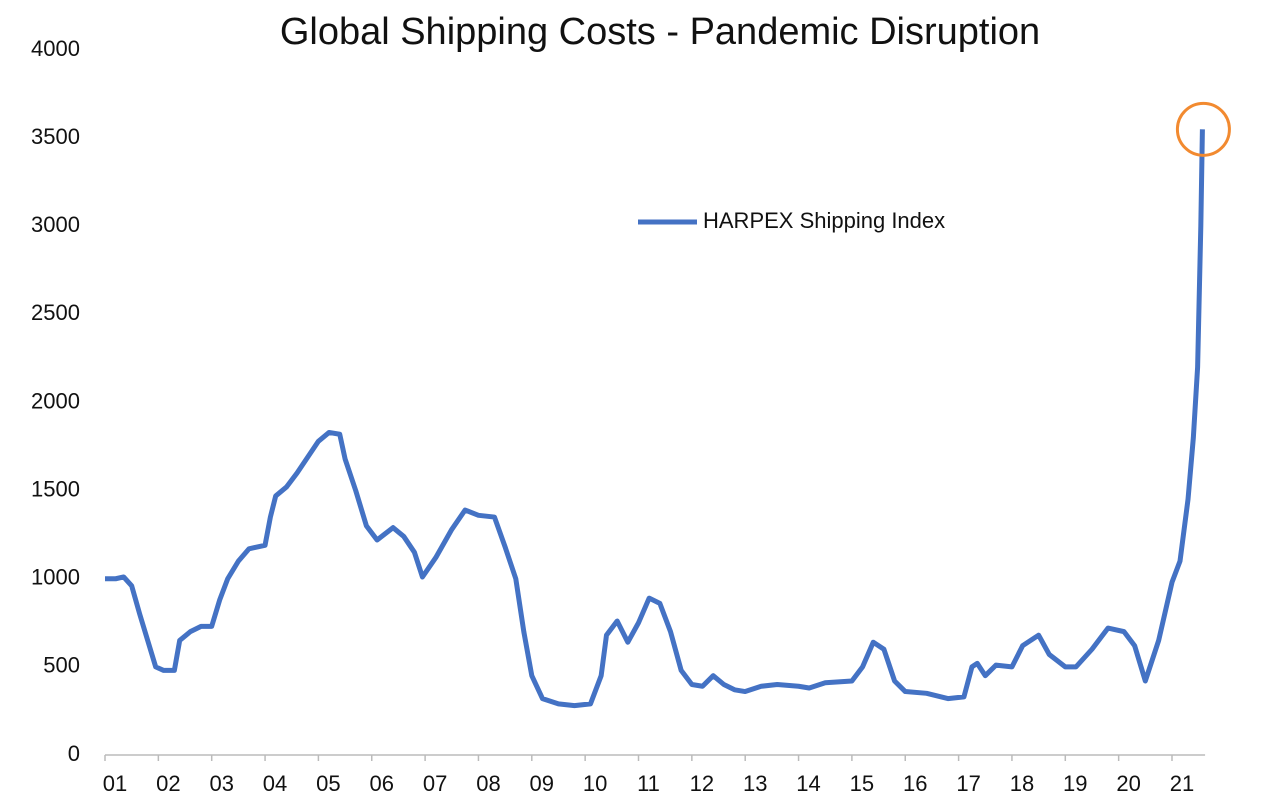 The height and width of the screenshot is (805, 1280). Describe the element at coordinates (74, 753) in the screenshot. I see `y-tick-label: 0` at that location.